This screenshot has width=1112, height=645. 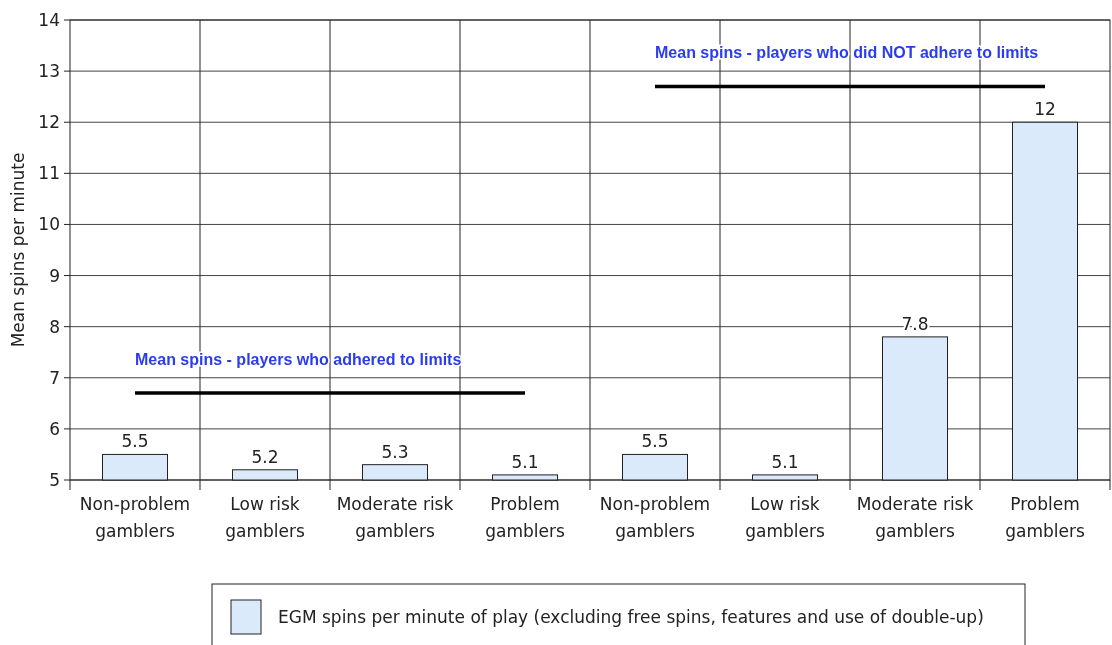 I want to click on series-label: Mean spins - players who adhered to limits, so click(x=298, y=360).